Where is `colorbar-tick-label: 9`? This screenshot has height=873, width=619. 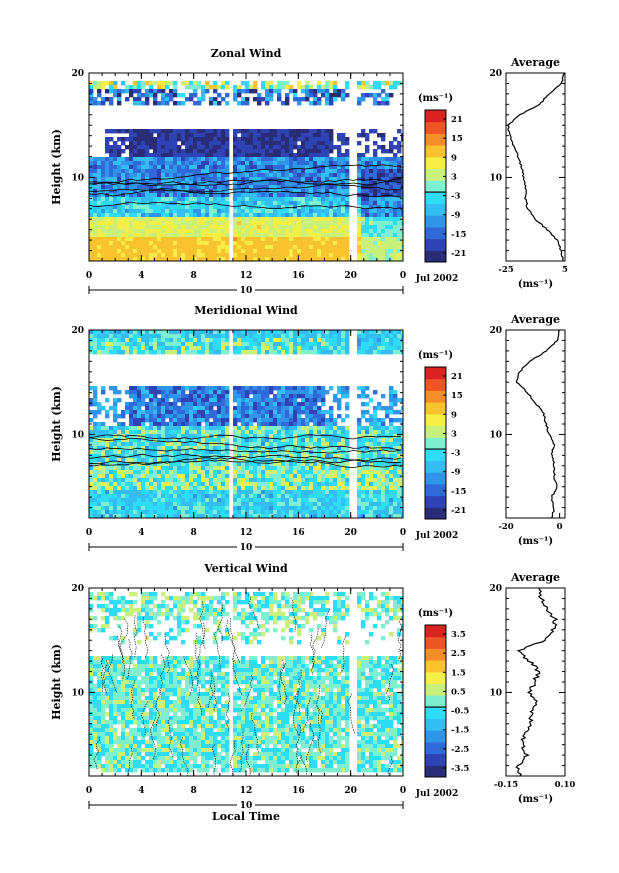
colorbar-tick-label: 9 is located at coordinates (454, 415).